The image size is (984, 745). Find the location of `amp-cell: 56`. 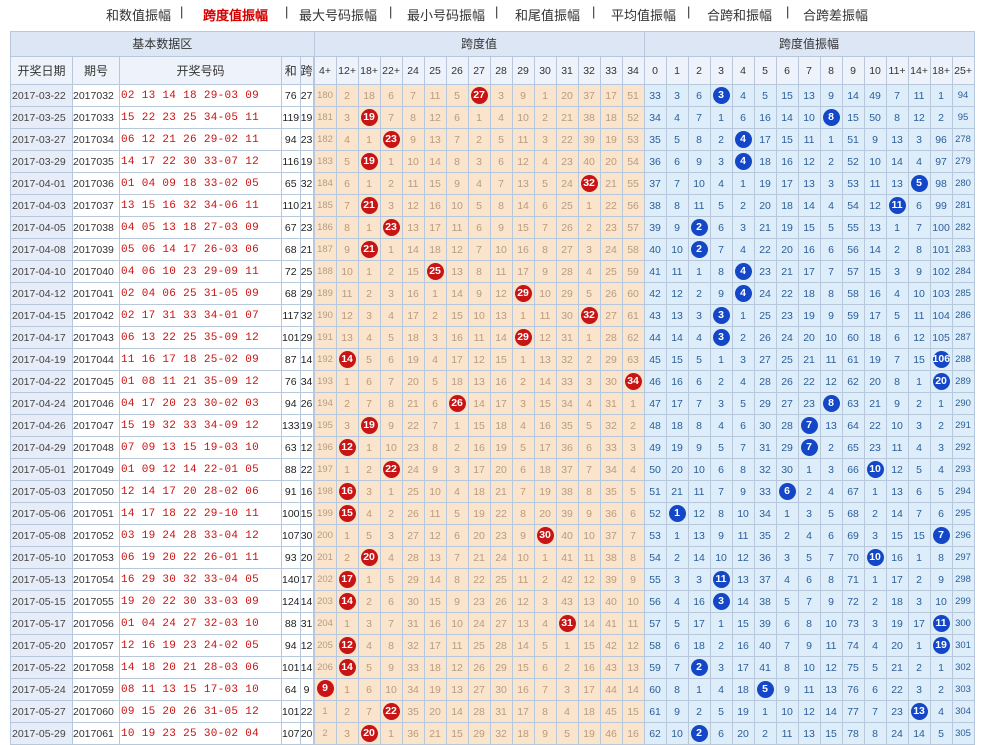

amp-cell: 56 is located at coordinates (655, 601).